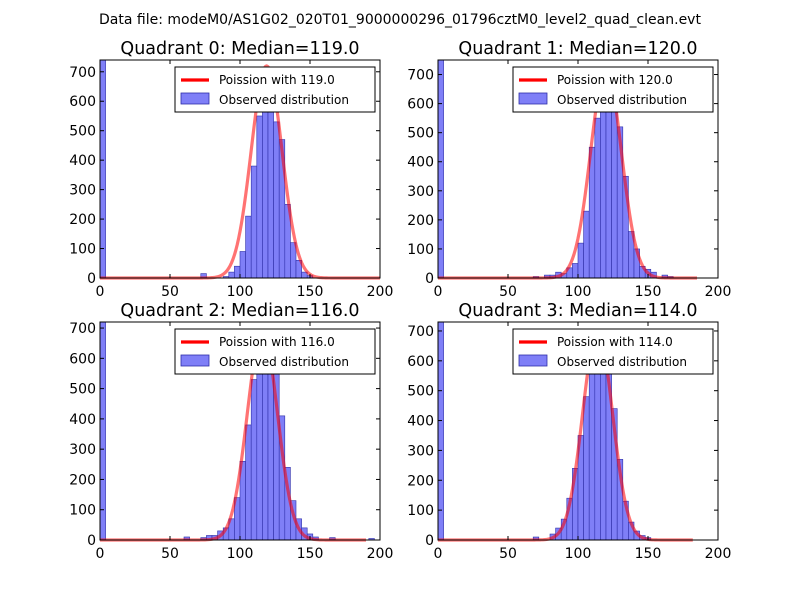 The width and height of the screenshot is (800, 600). Describe the element at coordinates (577, 311) in the screenshot. I see `panel-title: Quadrant 3: Median=114.0` at that location.